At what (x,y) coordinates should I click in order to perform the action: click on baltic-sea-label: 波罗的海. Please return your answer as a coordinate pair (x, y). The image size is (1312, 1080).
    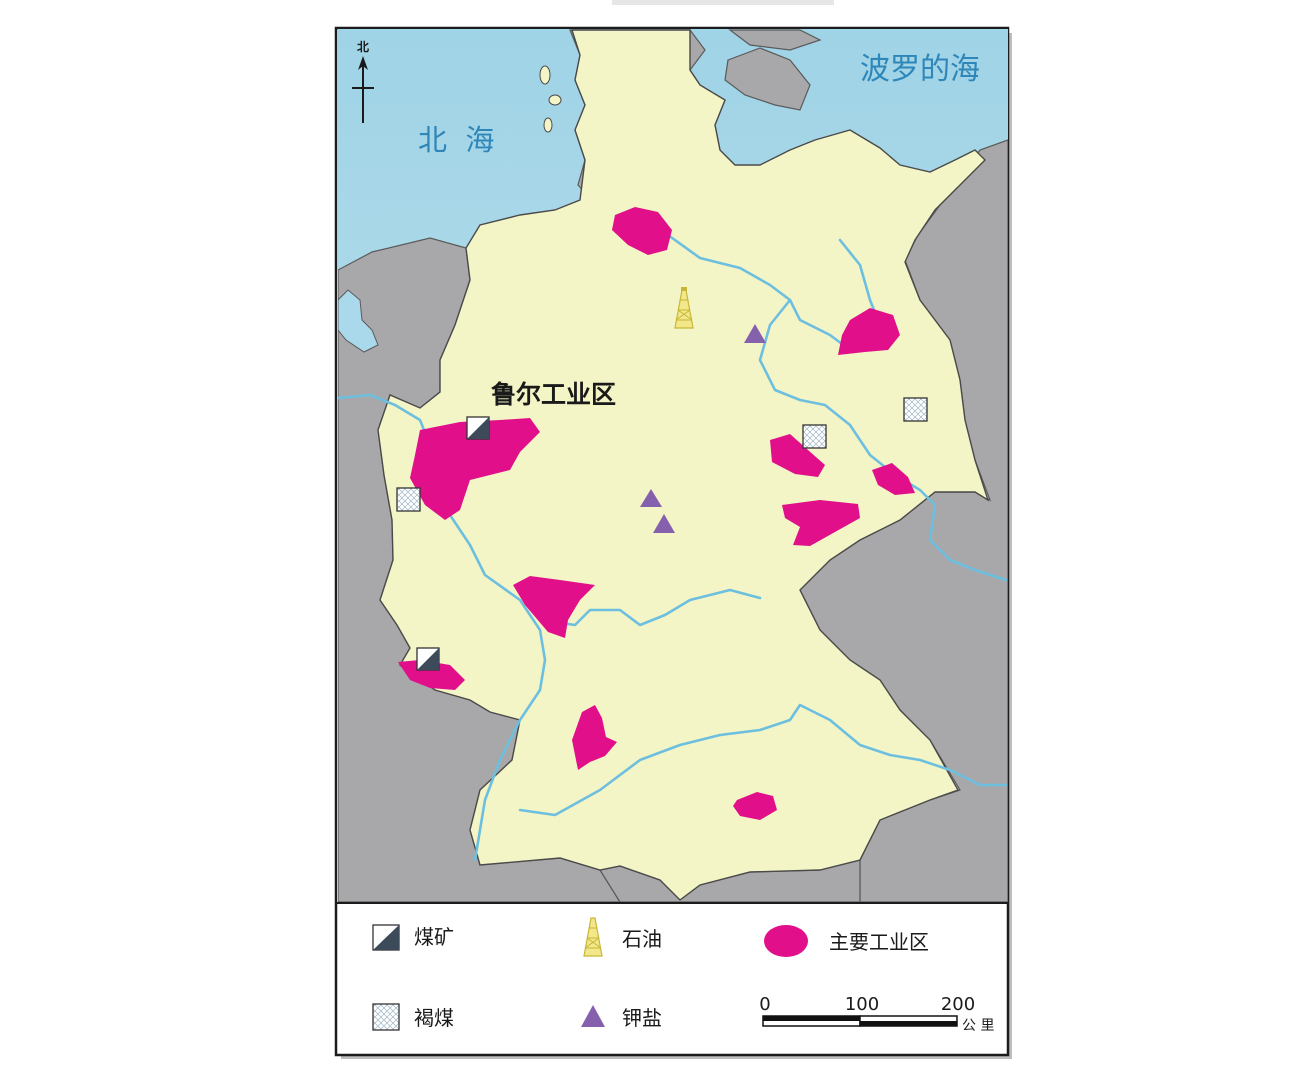
    Looking at the image, I should click on (920, 69).